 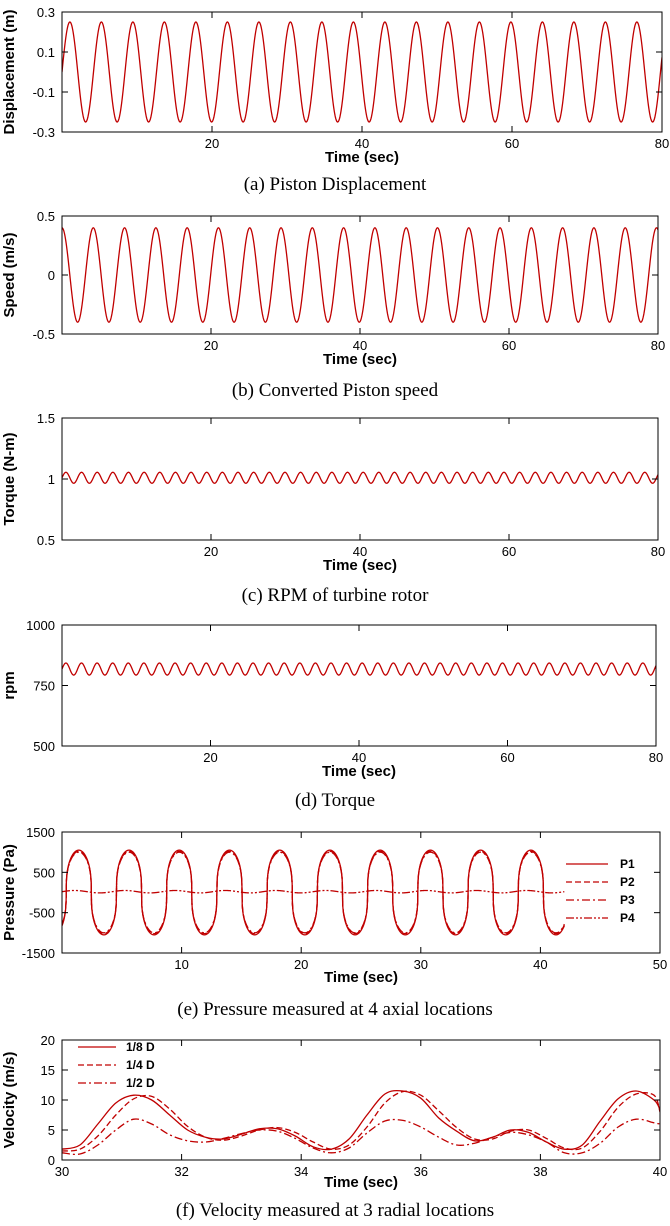 I want to click on x-tick-label: 36, so click(x=421, y=1171).